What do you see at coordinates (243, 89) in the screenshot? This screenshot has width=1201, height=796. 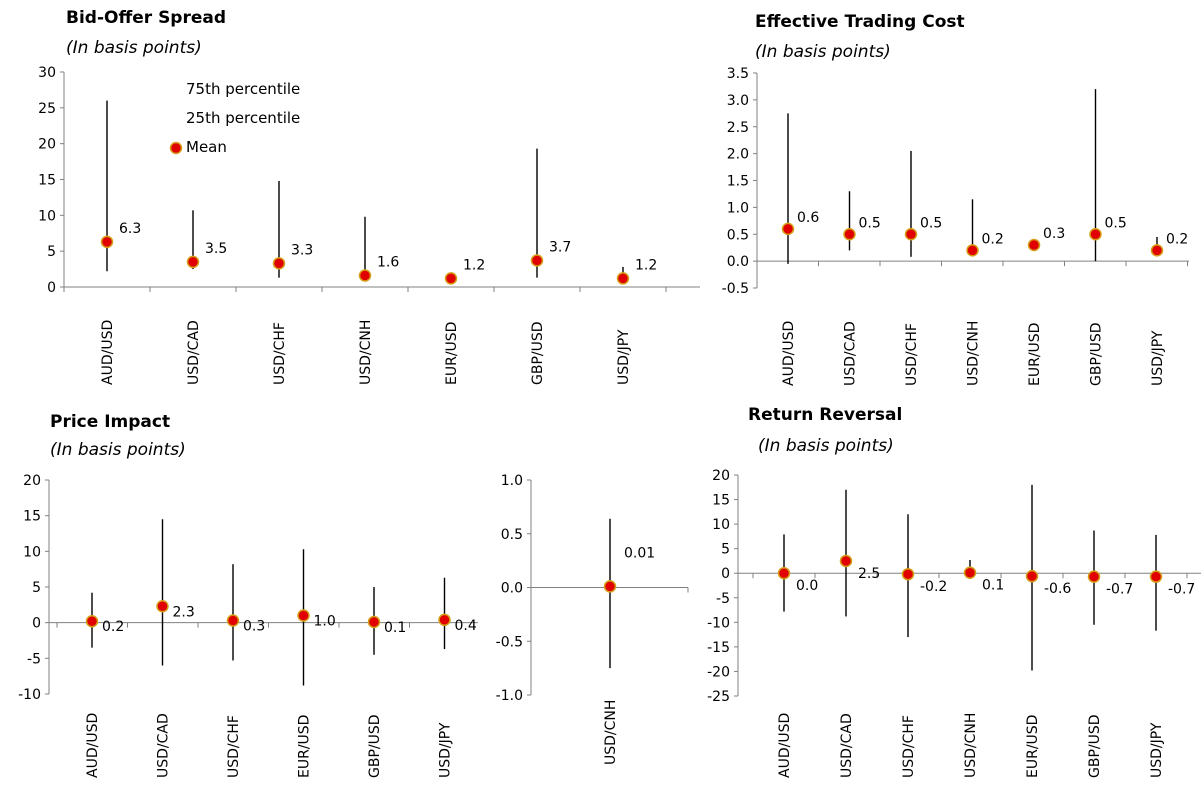 I see `legend-75th-percentile: 75th percentile` at bounding box center [243, 89].